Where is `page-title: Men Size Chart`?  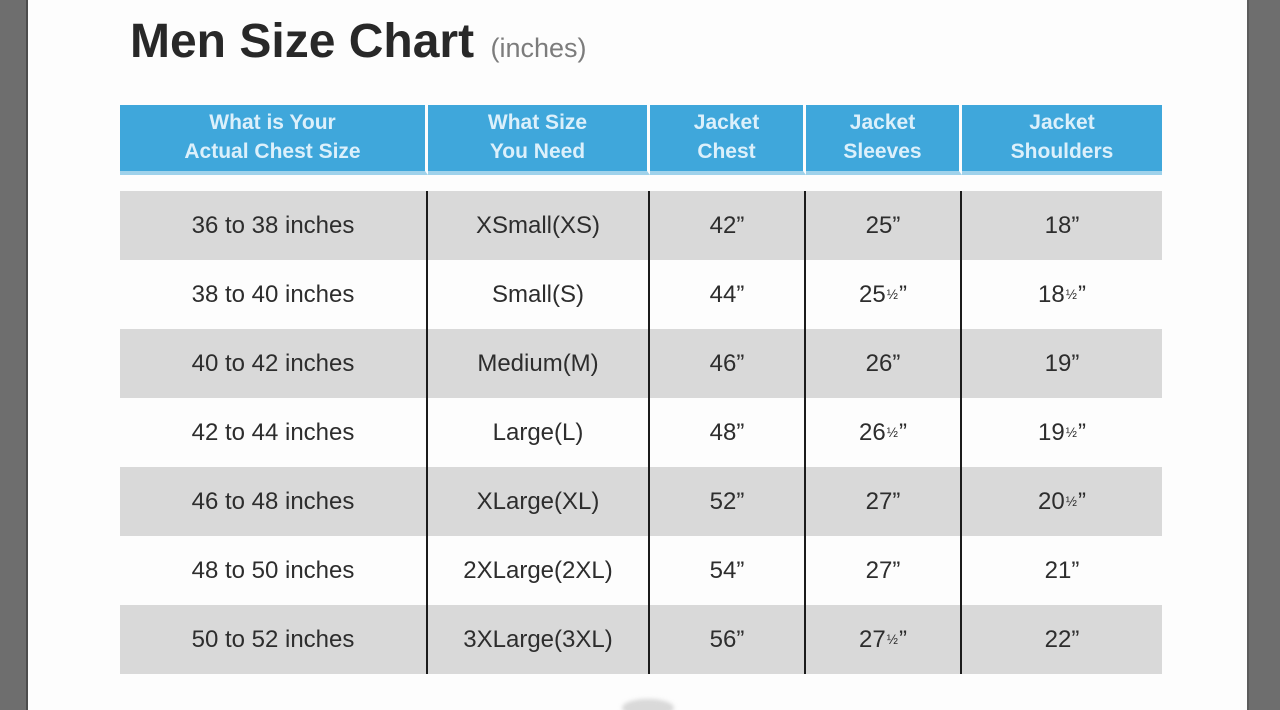
page-title: Men Size Chart is located at coordinates (302, 41).